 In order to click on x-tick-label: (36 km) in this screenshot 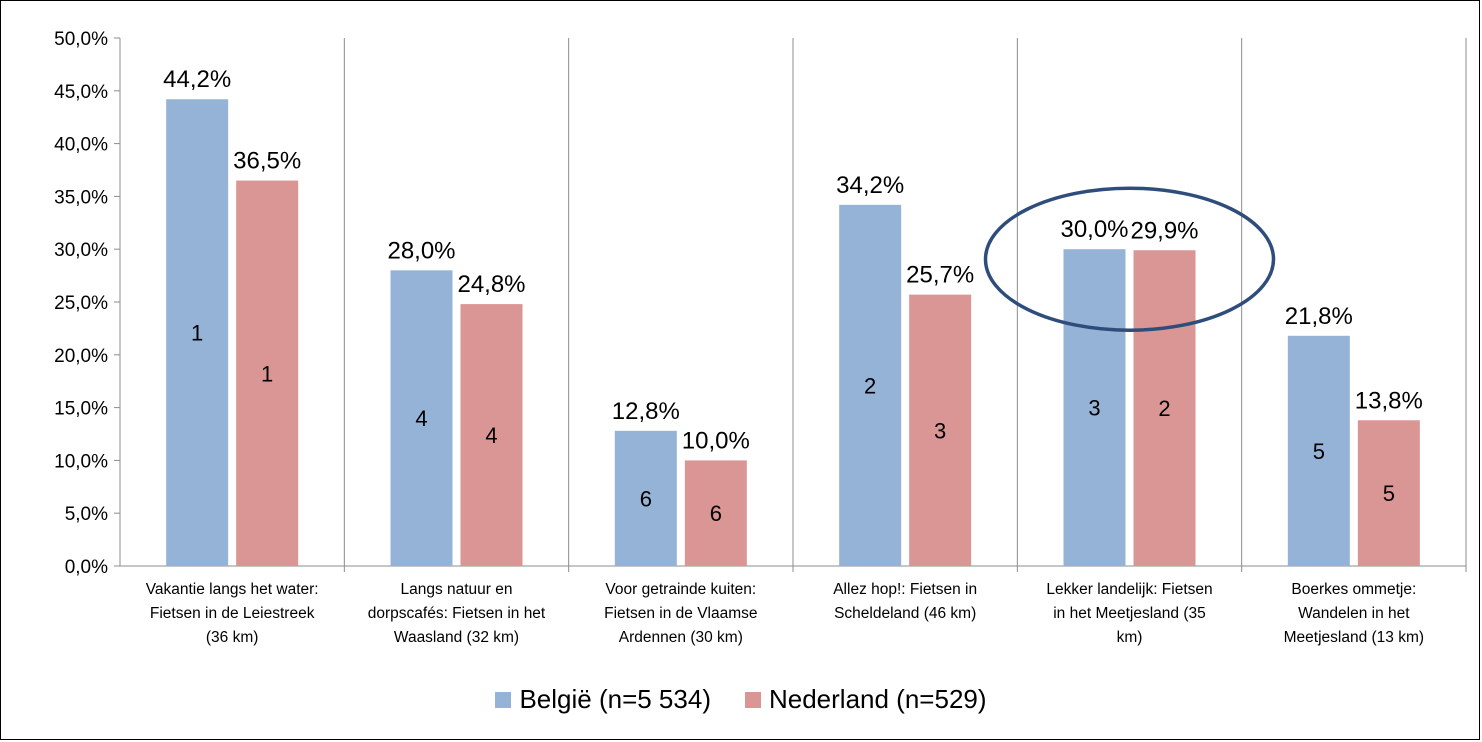, I will do `click(232, 637)`.